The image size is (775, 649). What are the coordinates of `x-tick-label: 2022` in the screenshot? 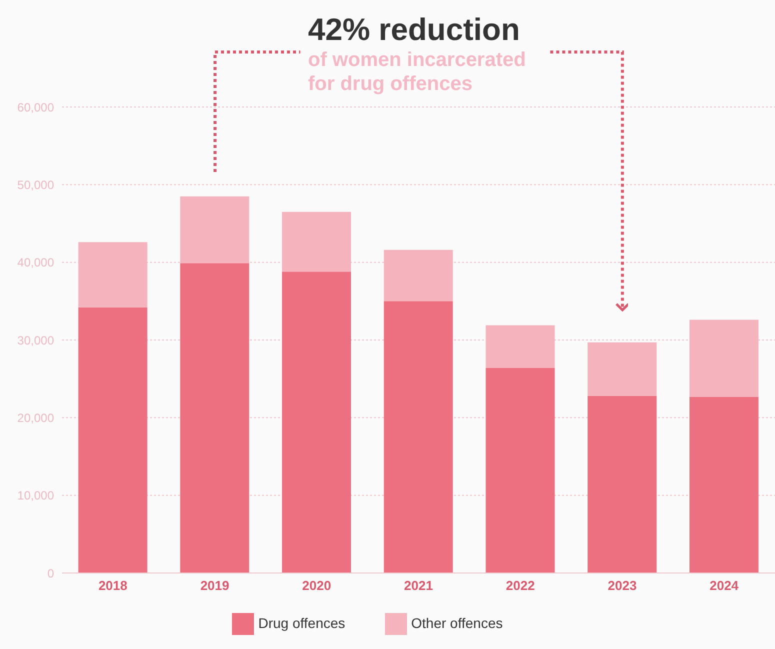 It's located at (520, 586).